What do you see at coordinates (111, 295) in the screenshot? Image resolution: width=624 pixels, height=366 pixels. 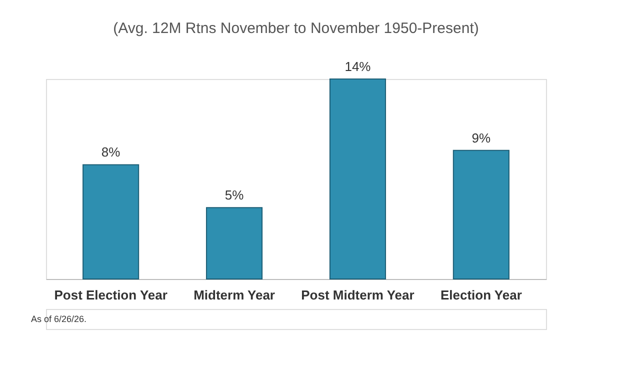 I see `x-tick-label: Post Election Year` at bounding box center [111, 295].